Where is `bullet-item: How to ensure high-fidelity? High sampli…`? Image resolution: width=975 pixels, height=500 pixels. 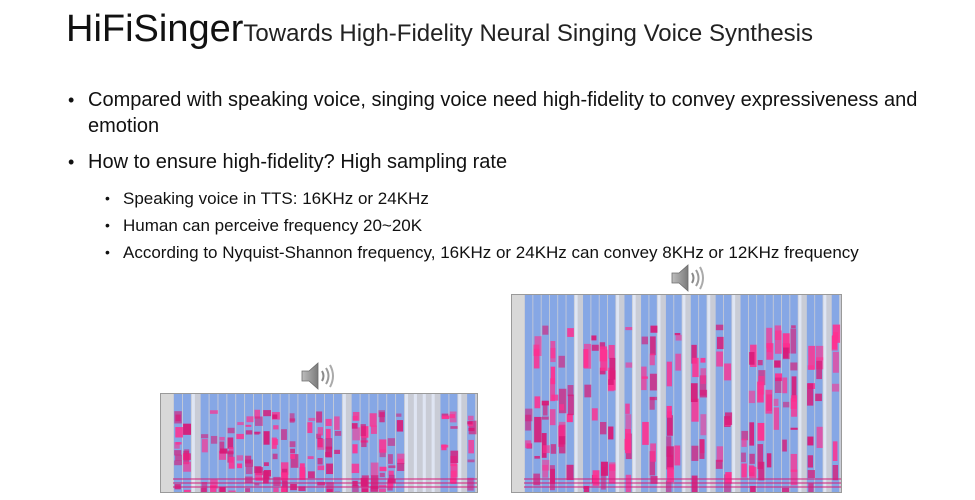
bullet-item: How to ensure high-fidelity? High sampli… is located at coordinates (508, 162).